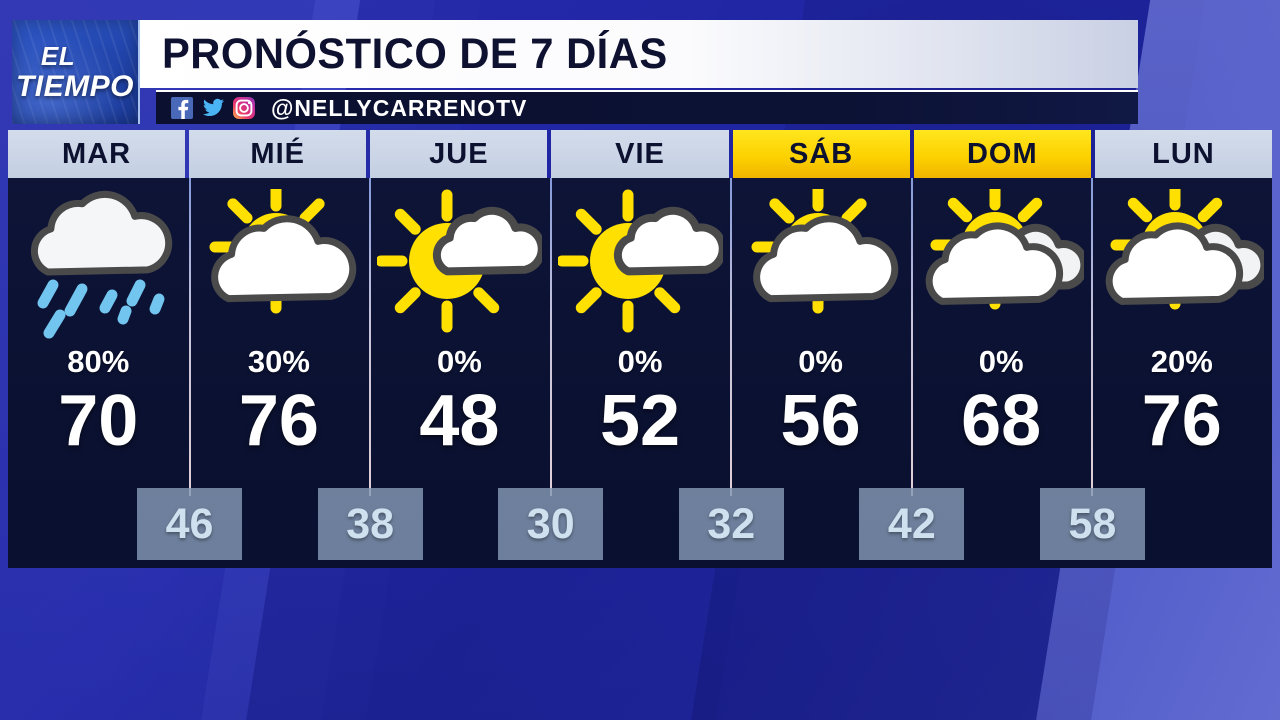 The width and height of the screenshot is (1280, 720). Describe the element at coordinates (1181, 361) in the screenshot. I see `precipitation-chance: 20%` at that location.